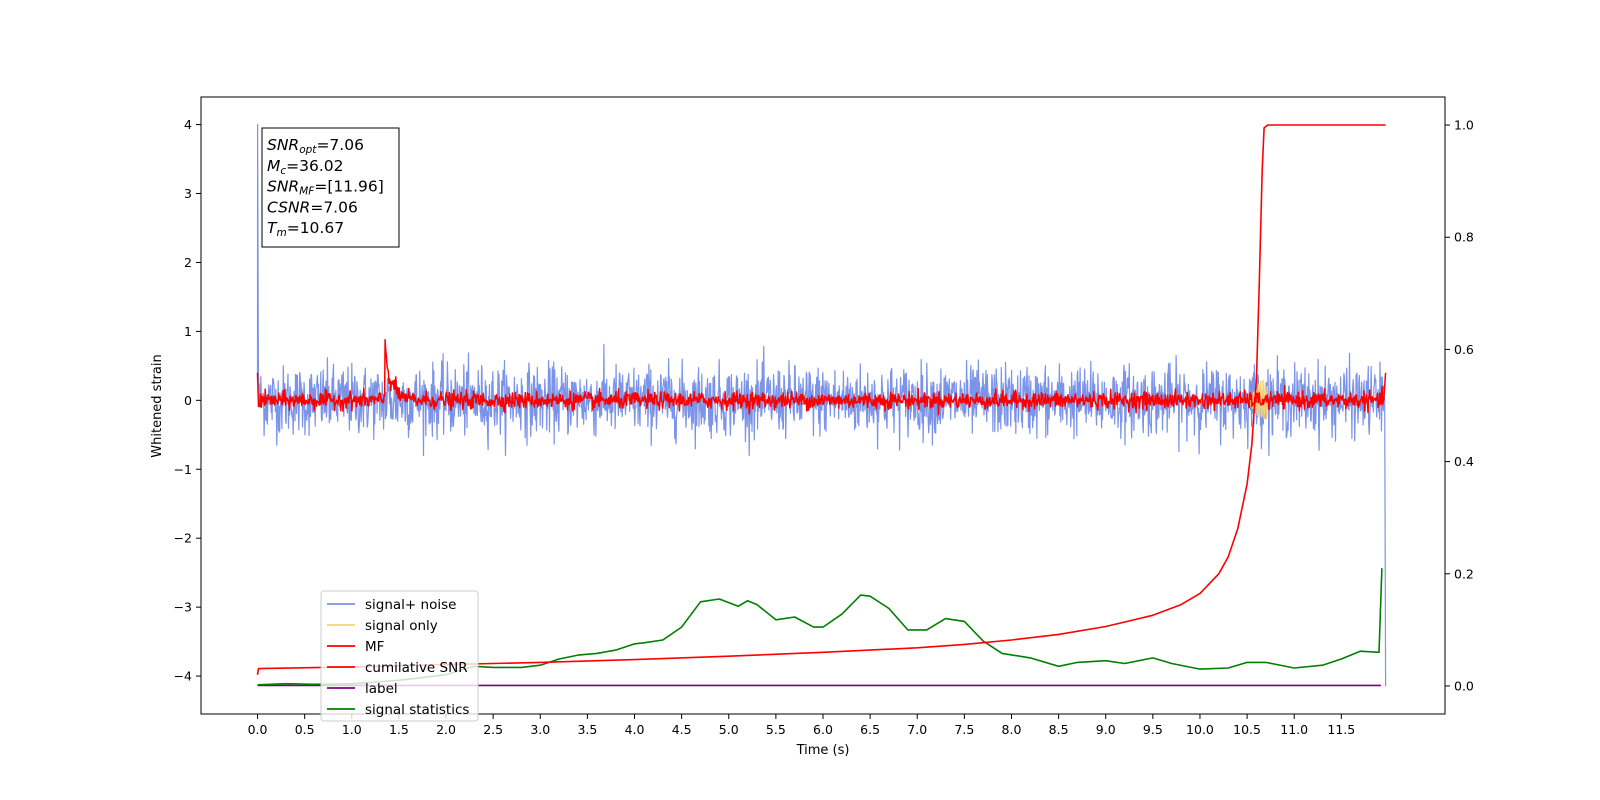 The image size is (1600, 800). I want to click on x-tick-label: 6.0, so click(823, 729).